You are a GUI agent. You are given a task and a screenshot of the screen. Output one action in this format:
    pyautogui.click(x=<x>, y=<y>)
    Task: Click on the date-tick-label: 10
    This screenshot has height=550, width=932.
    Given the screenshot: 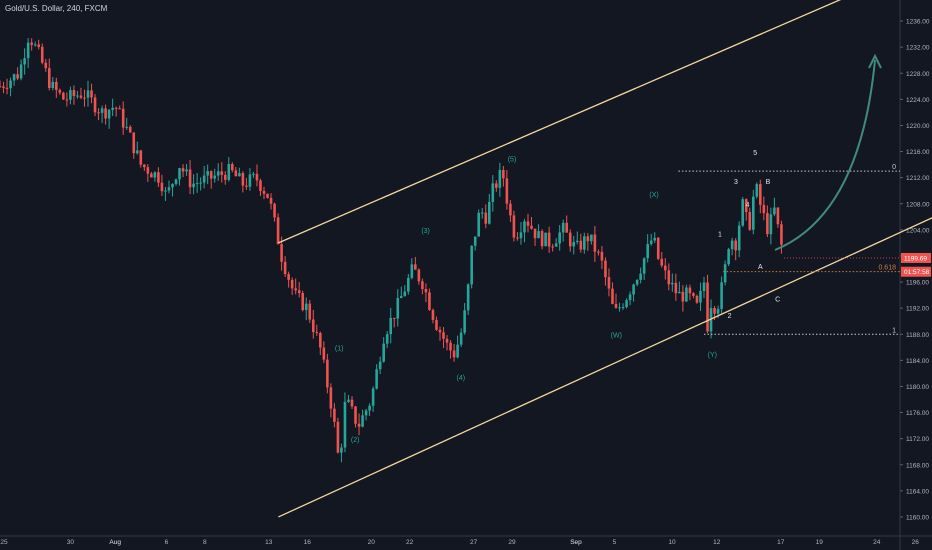 What is the action you would take?
    pyautogui.click(x=672, y=542)
    